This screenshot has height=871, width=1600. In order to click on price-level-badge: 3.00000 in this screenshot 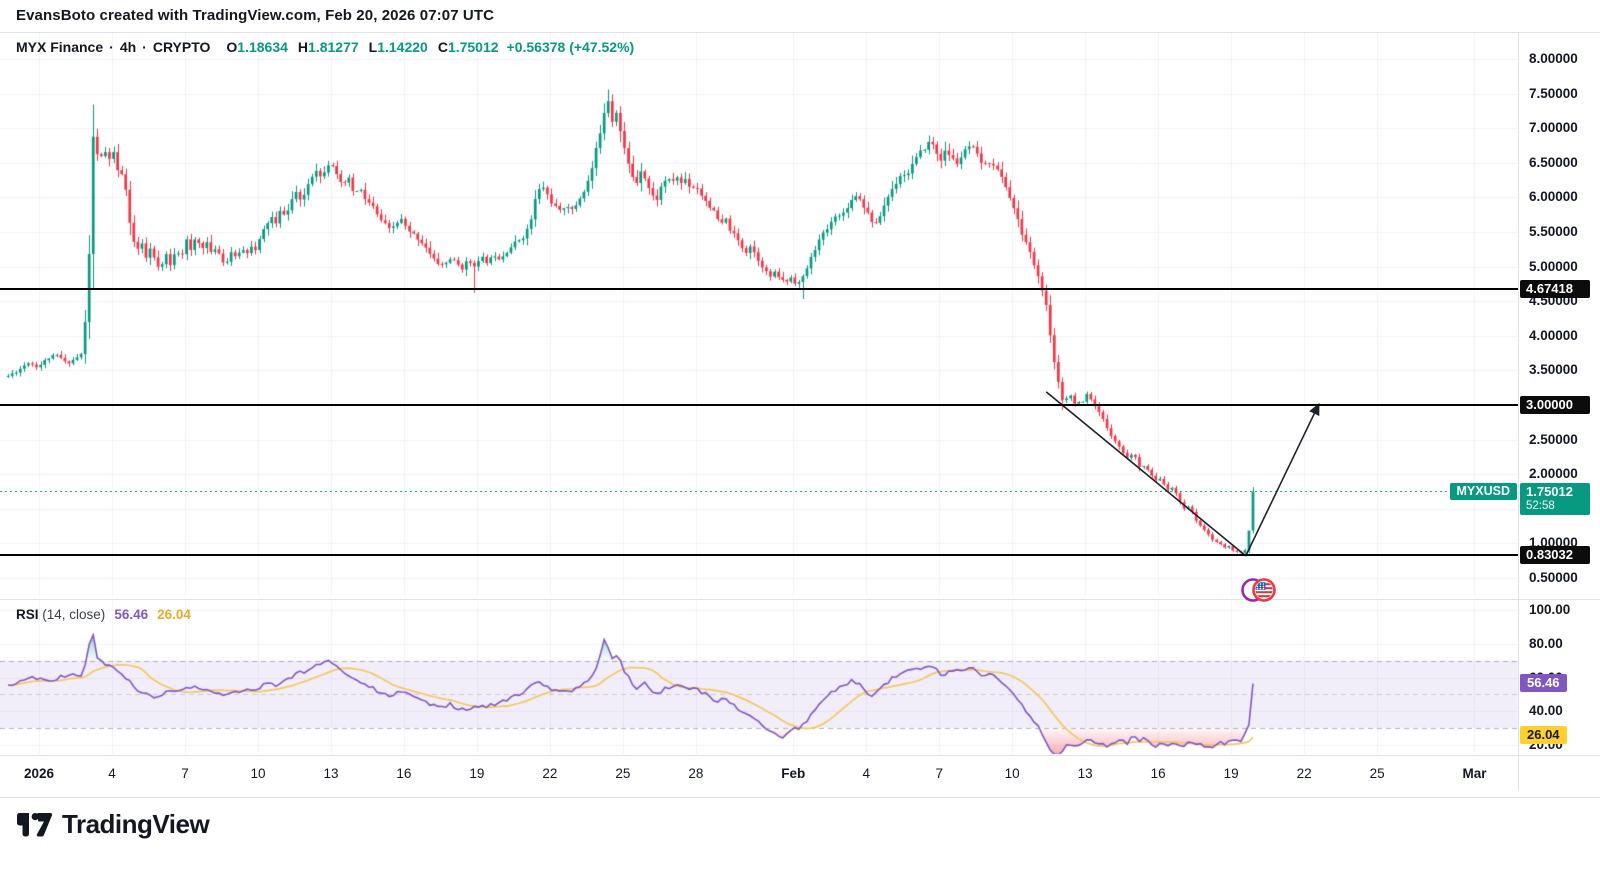, I will do `click(1555, 404)`.